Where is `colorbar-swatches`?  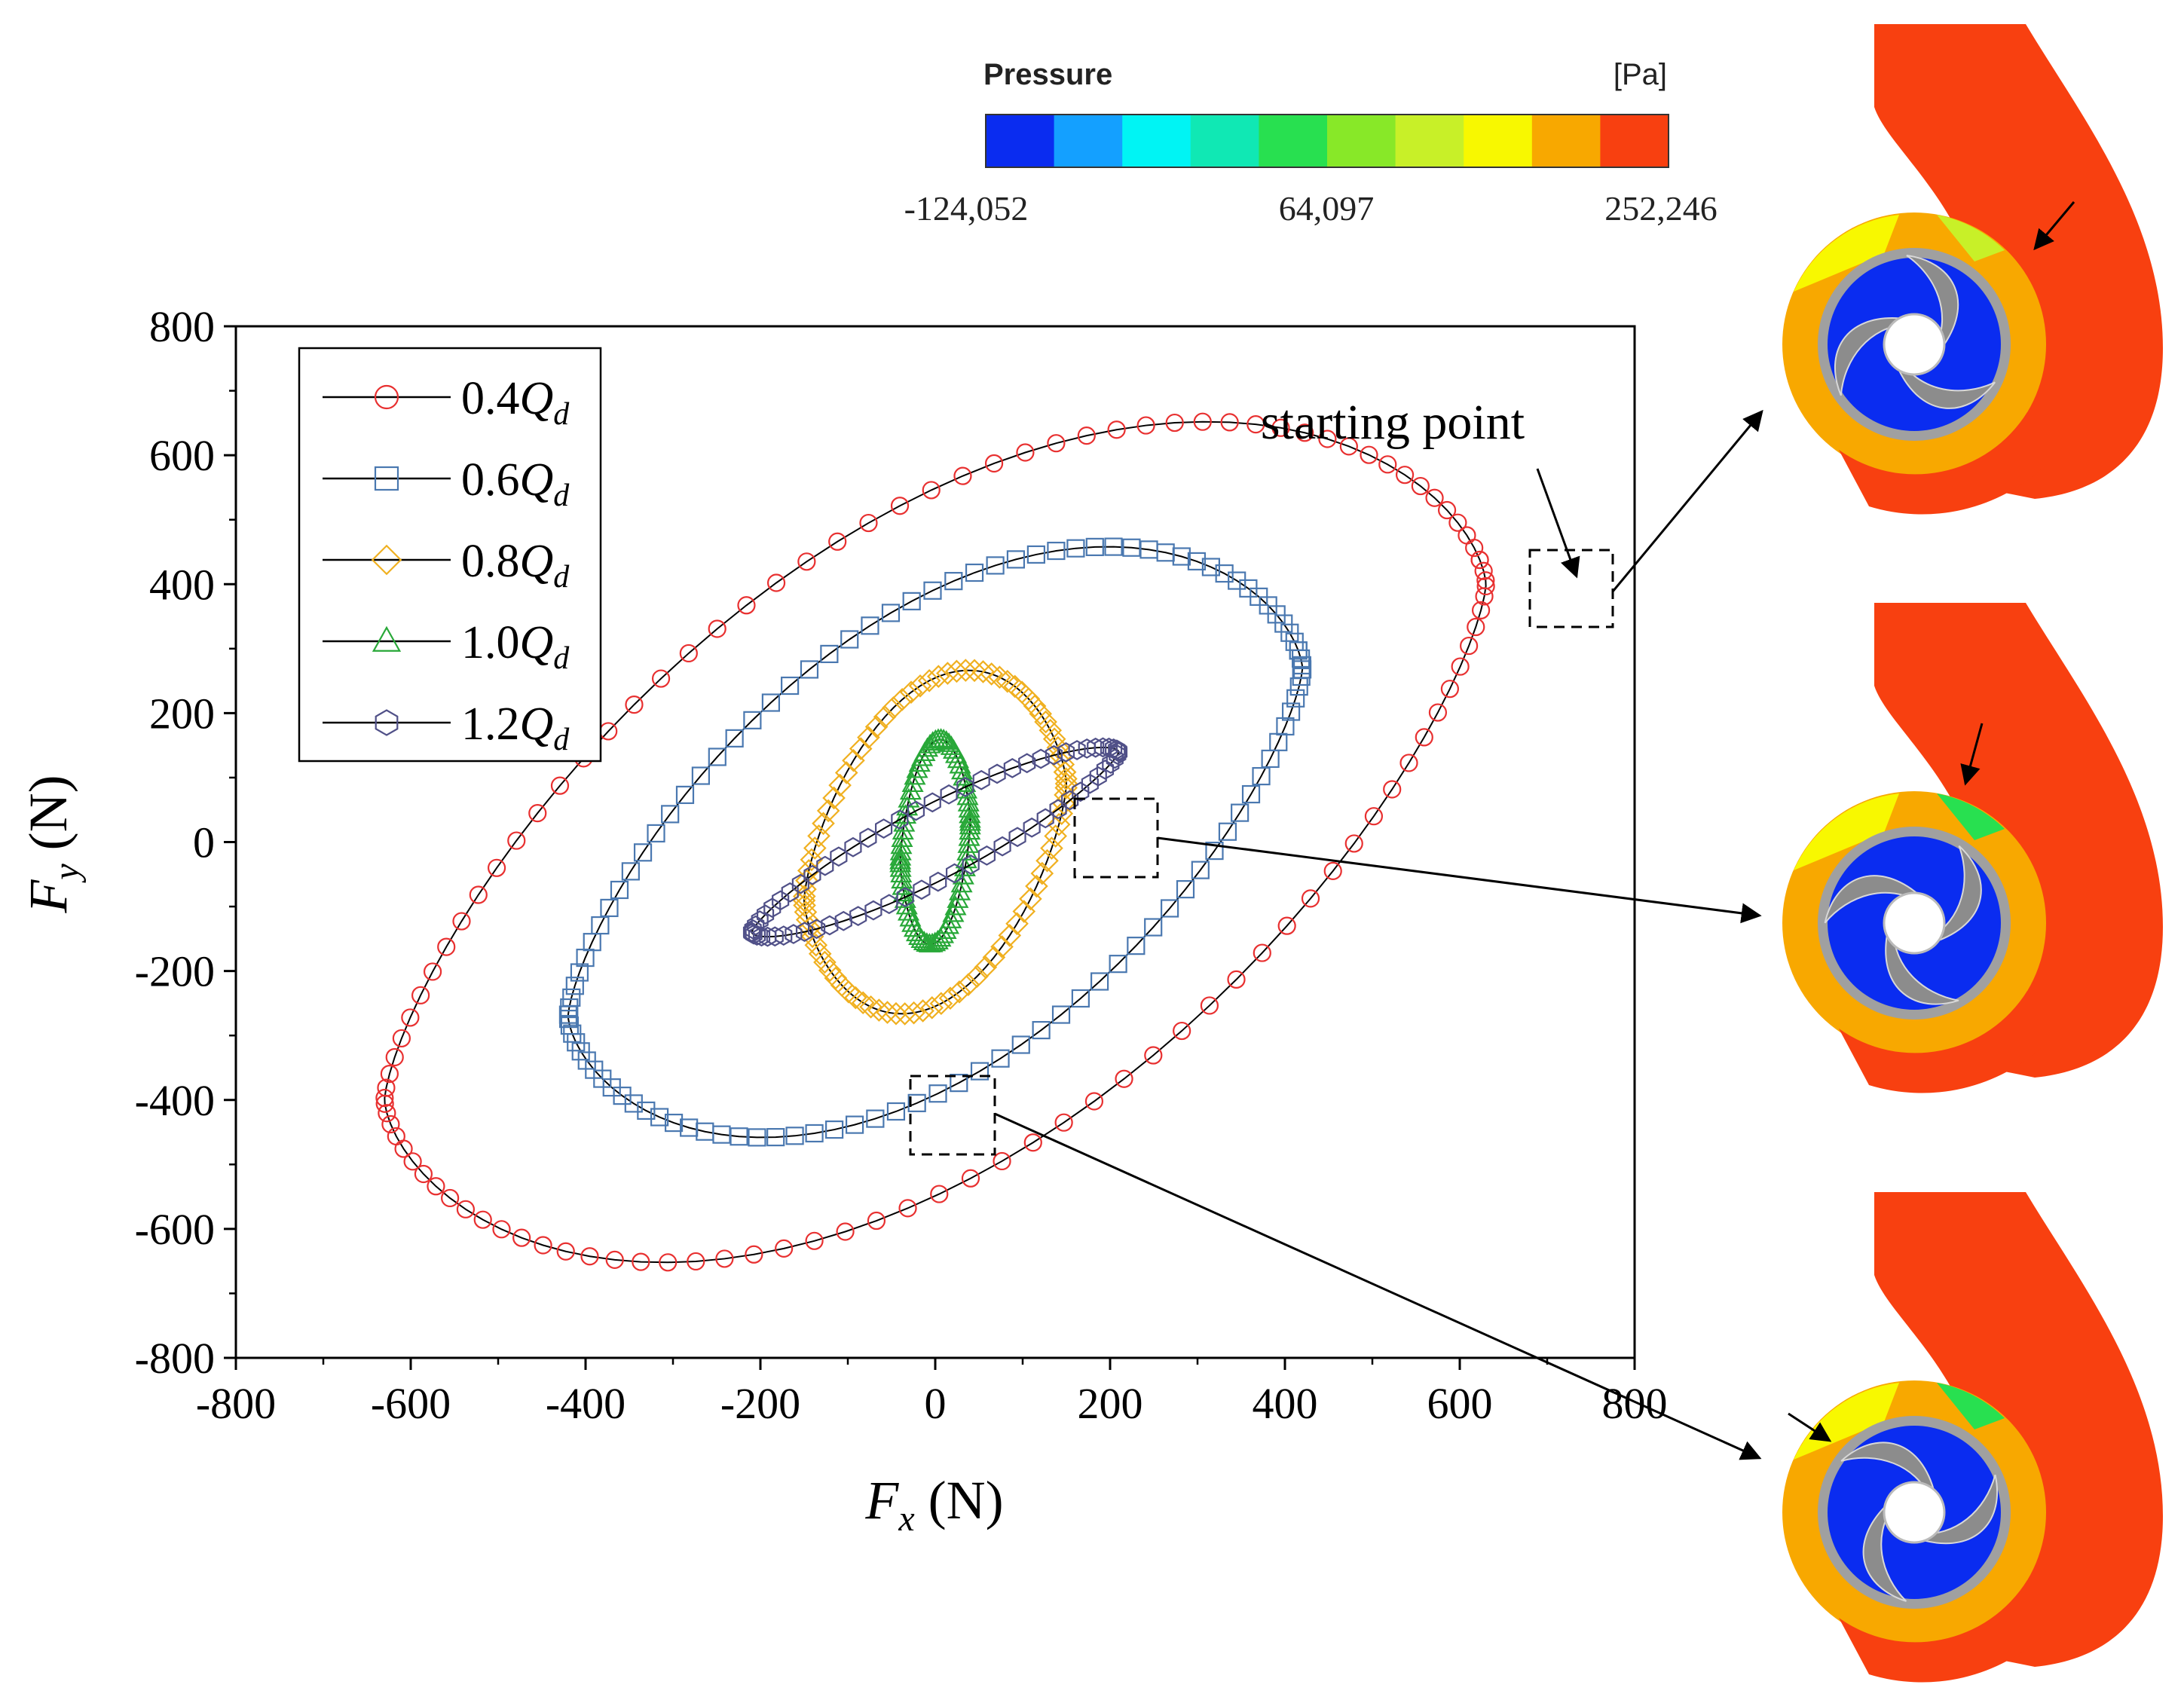 colorbar-swatches is located at coordinates (1327, 141).